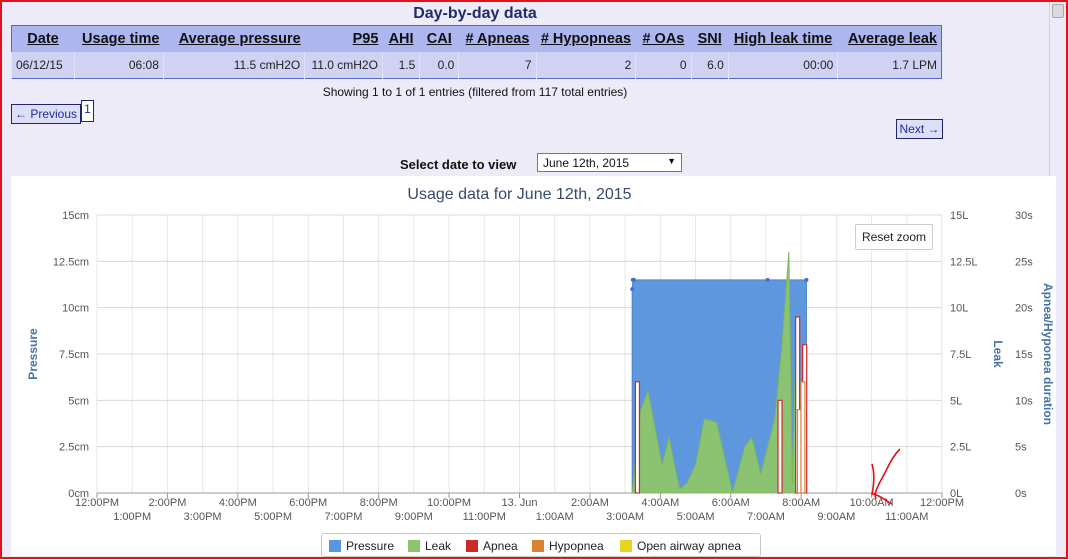  I want to click on column-header-average-pressure: Average pressure, so click(234, 38).